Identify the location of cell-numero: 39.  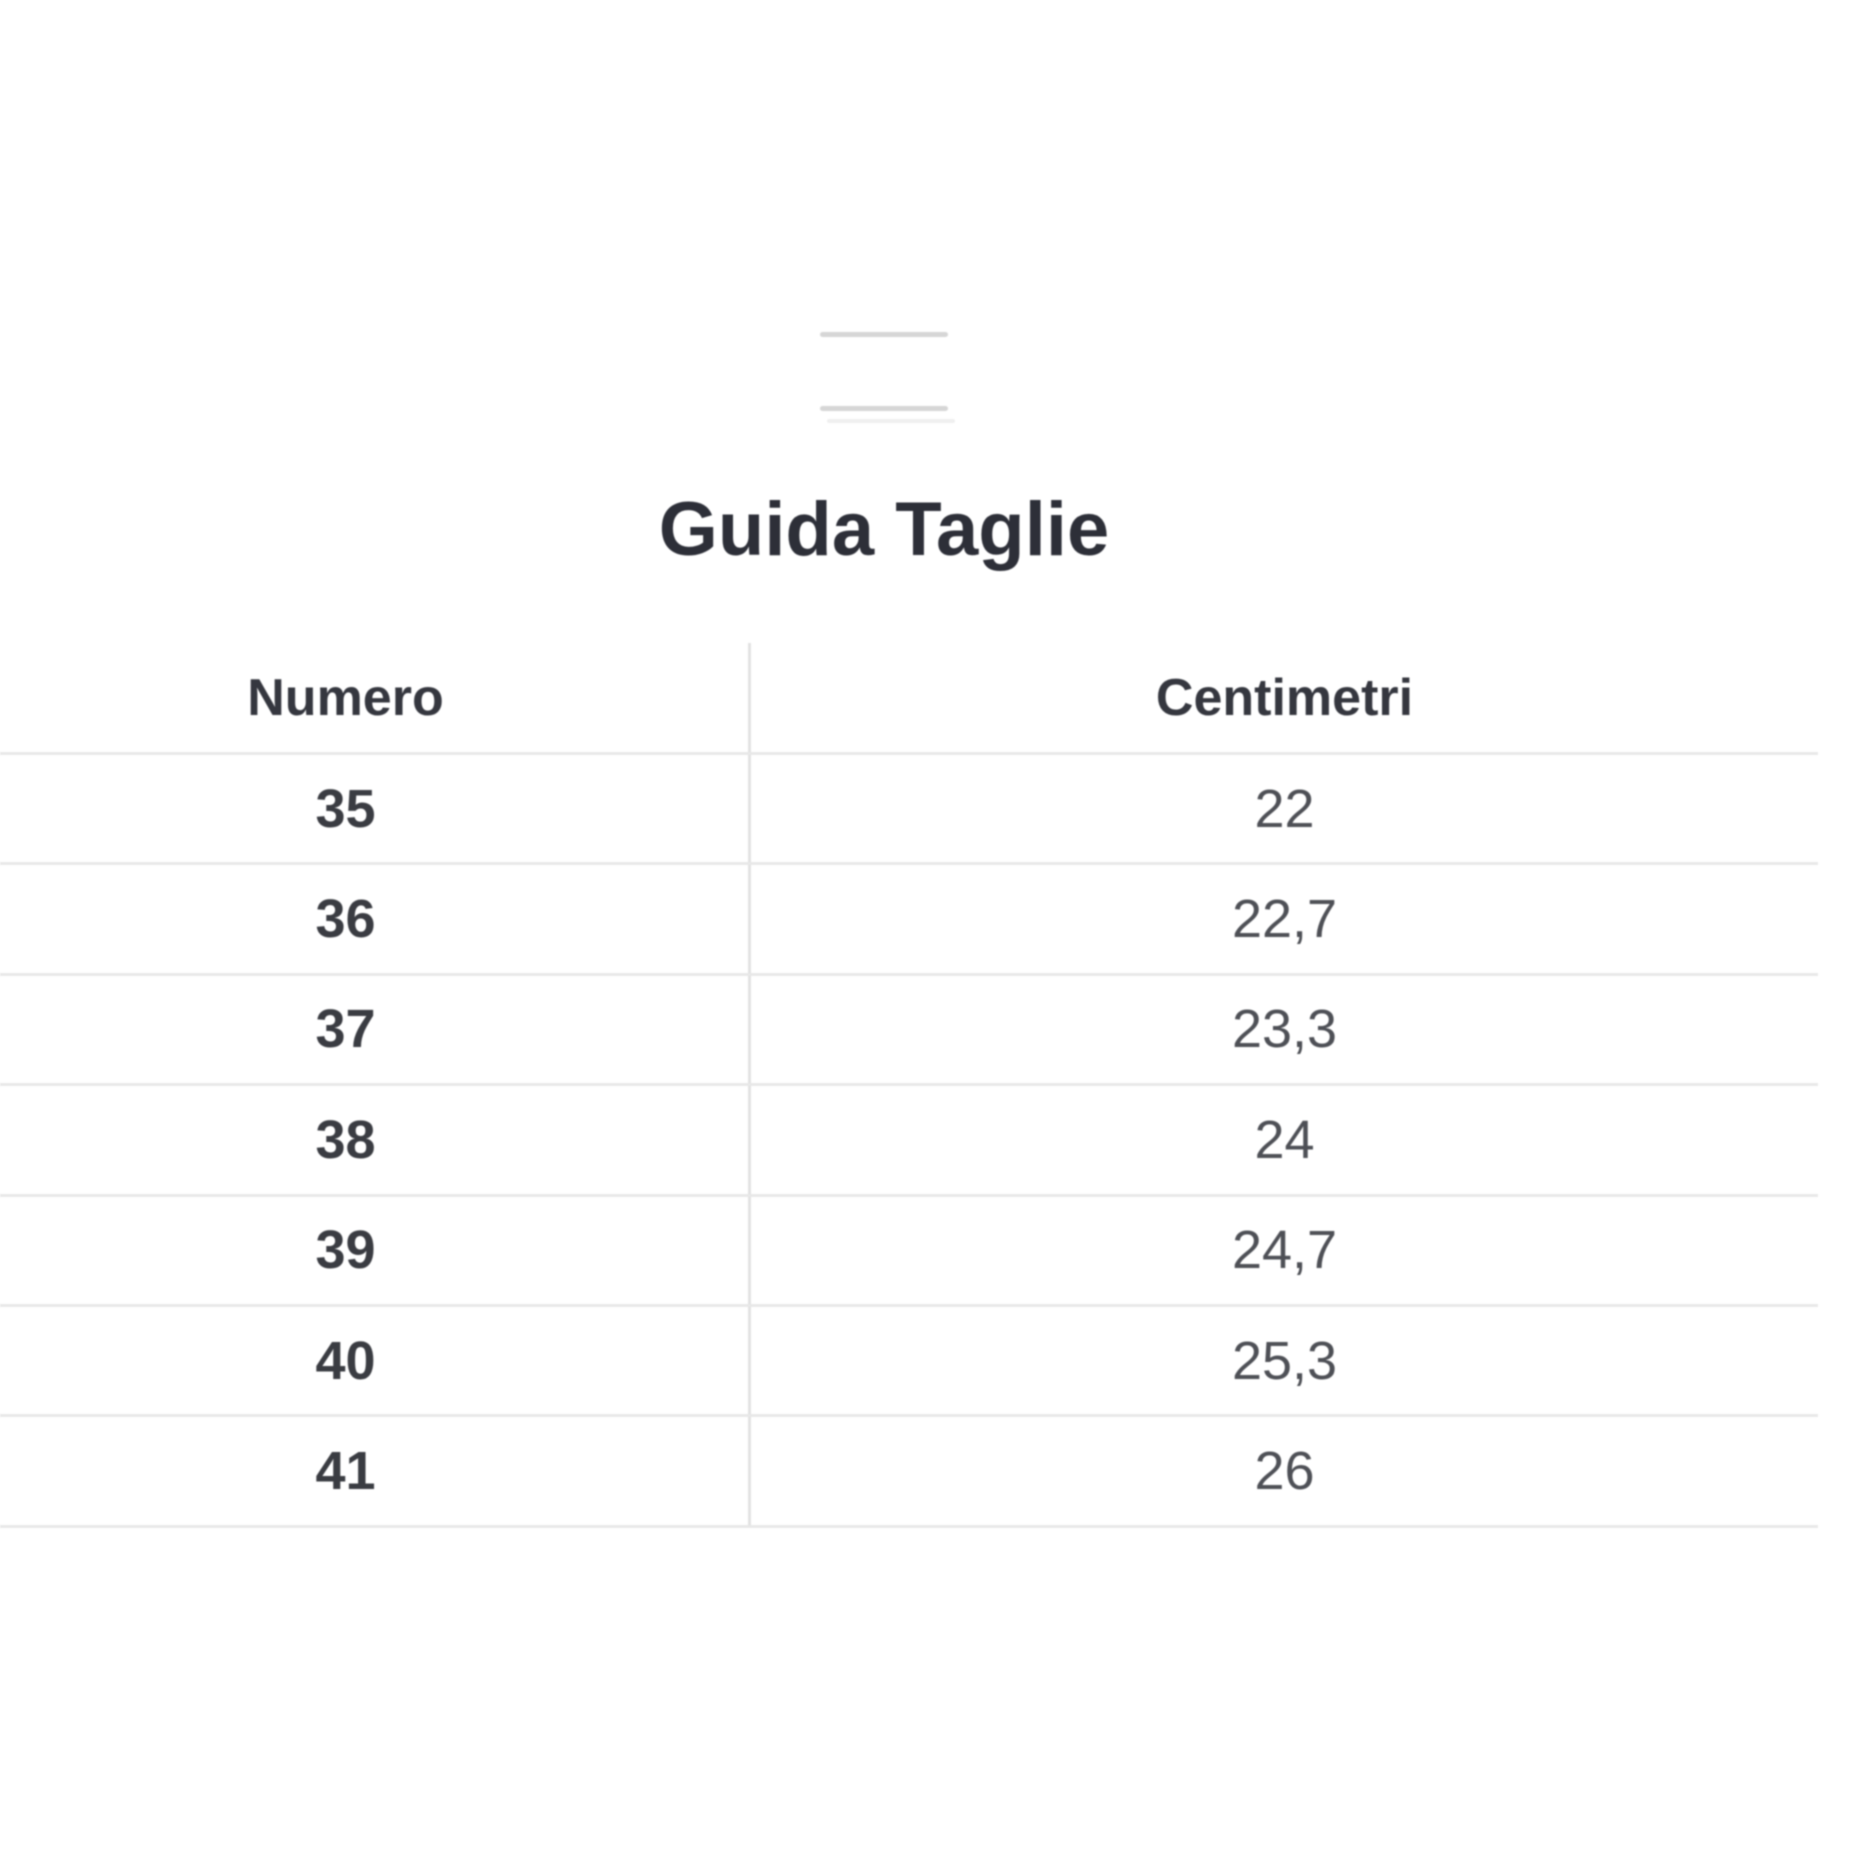
(375, 1250).